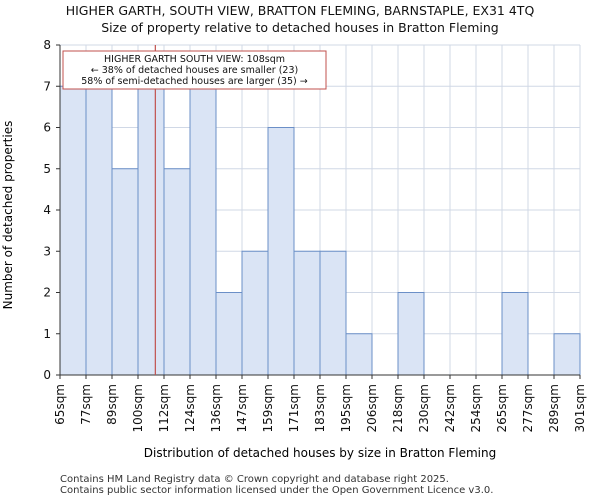 The width and height of the screenshot is (600, 500). What do you see at coordinates (190, 408) in the screenshot?
I see `x-tick-label: 124sqm` at bounding box center [190, 408].